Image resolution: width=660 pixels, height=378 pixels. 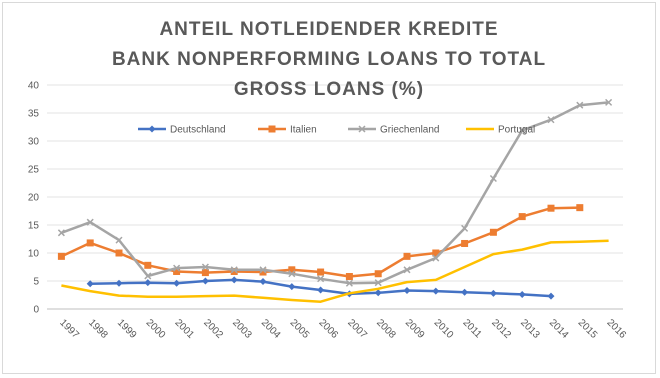 I want to click on legend-label-italien: Italien, so click(x=303, y=130).